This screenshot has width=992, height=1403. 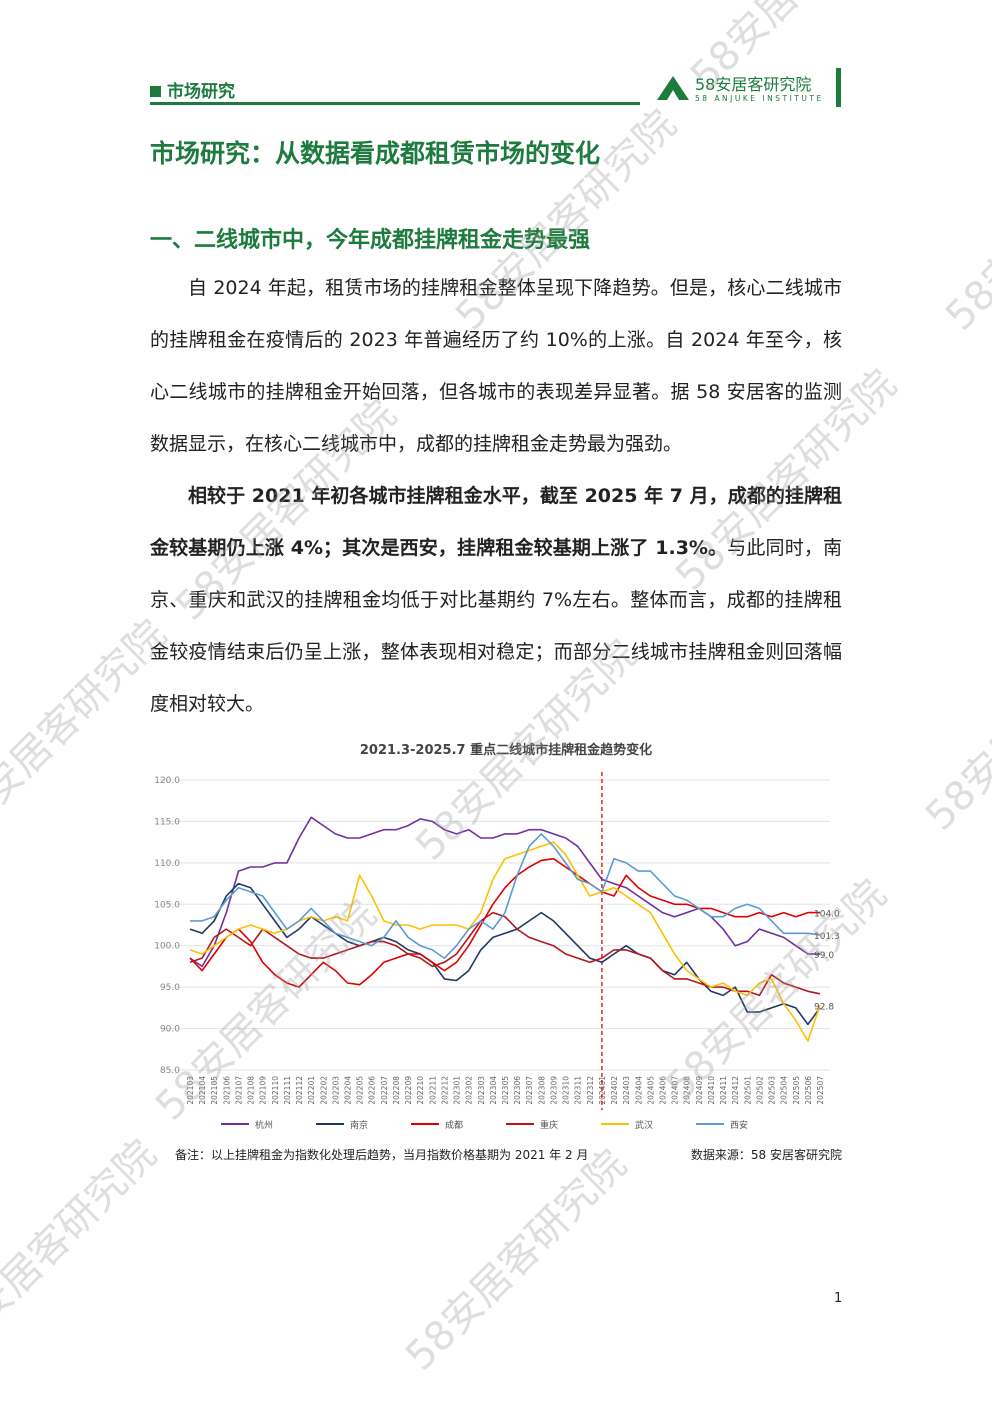 I want to click on x-tick-label: 202208, so click(x=396, y=1090).